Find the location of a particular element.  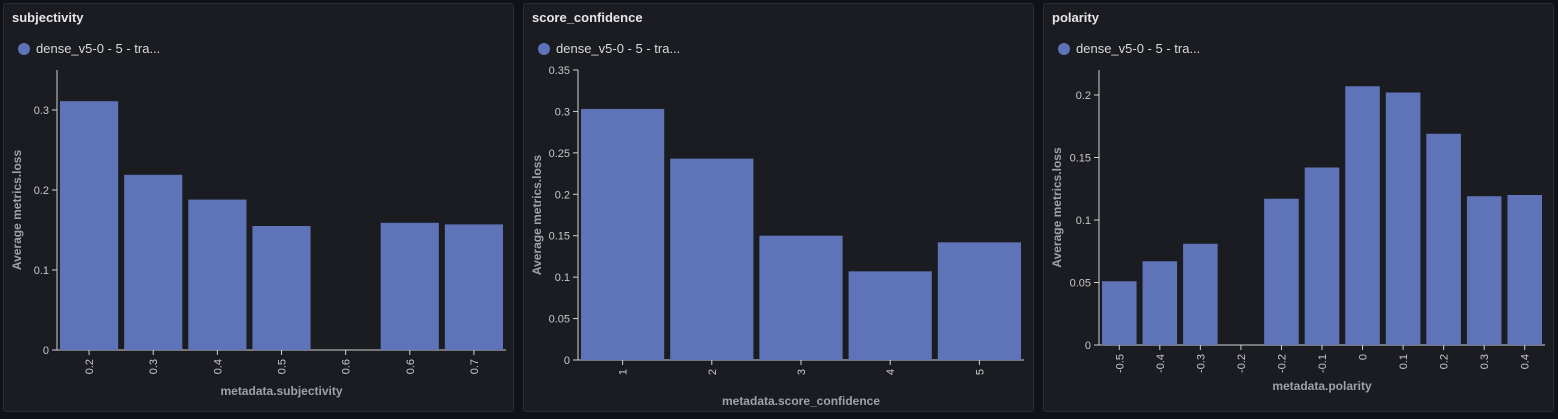

panel-title: score_confidence is located at coordinates (587, 17).